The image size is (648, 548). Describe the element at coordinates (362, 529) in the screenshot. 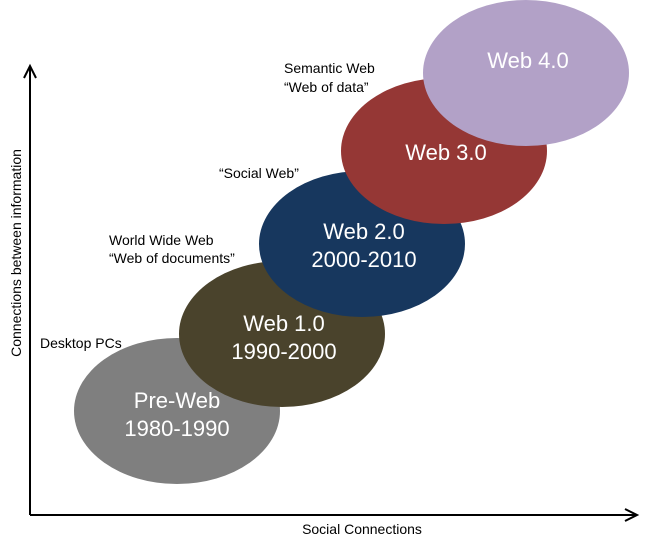

I see `x-axis-label: Social Connections` at that location.